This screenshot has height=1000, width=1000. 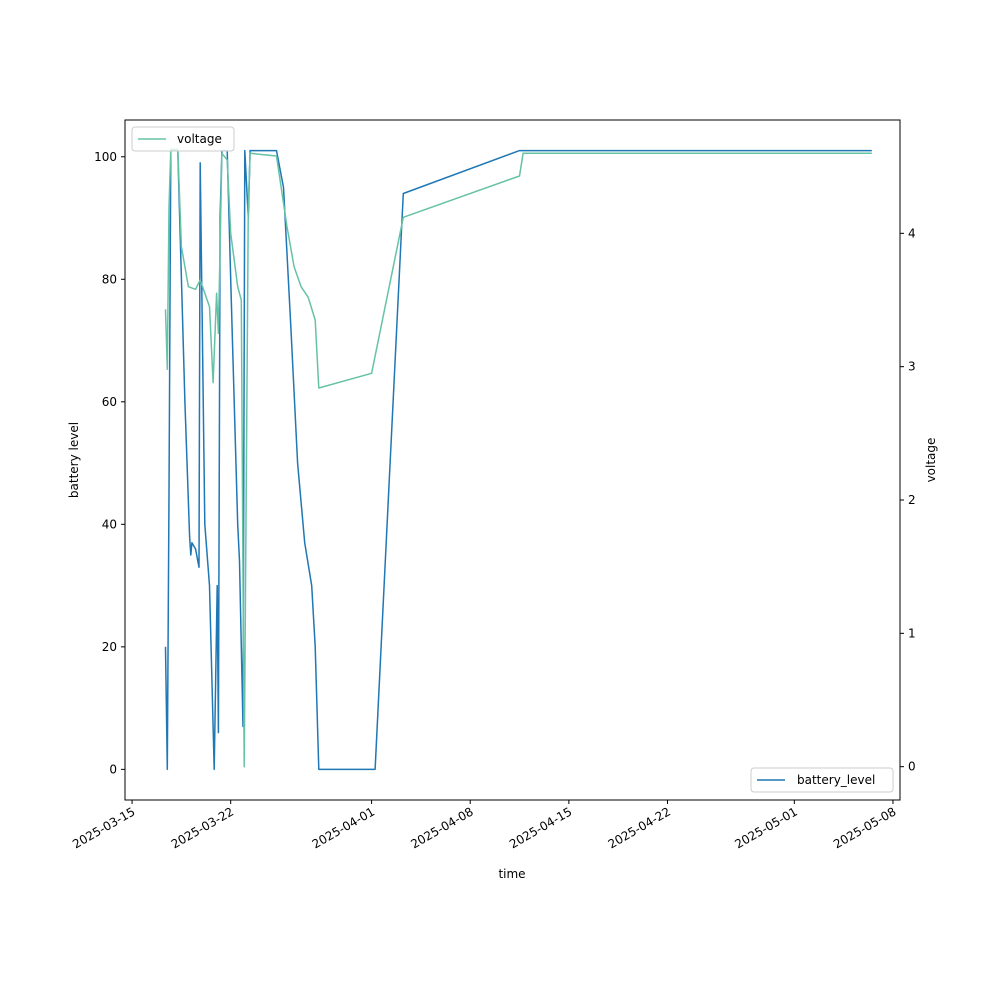 What do you see at coordinates (109, 647) in the screenshot?
I see `left-tick-label: 20` at bounding box center [109, 647].